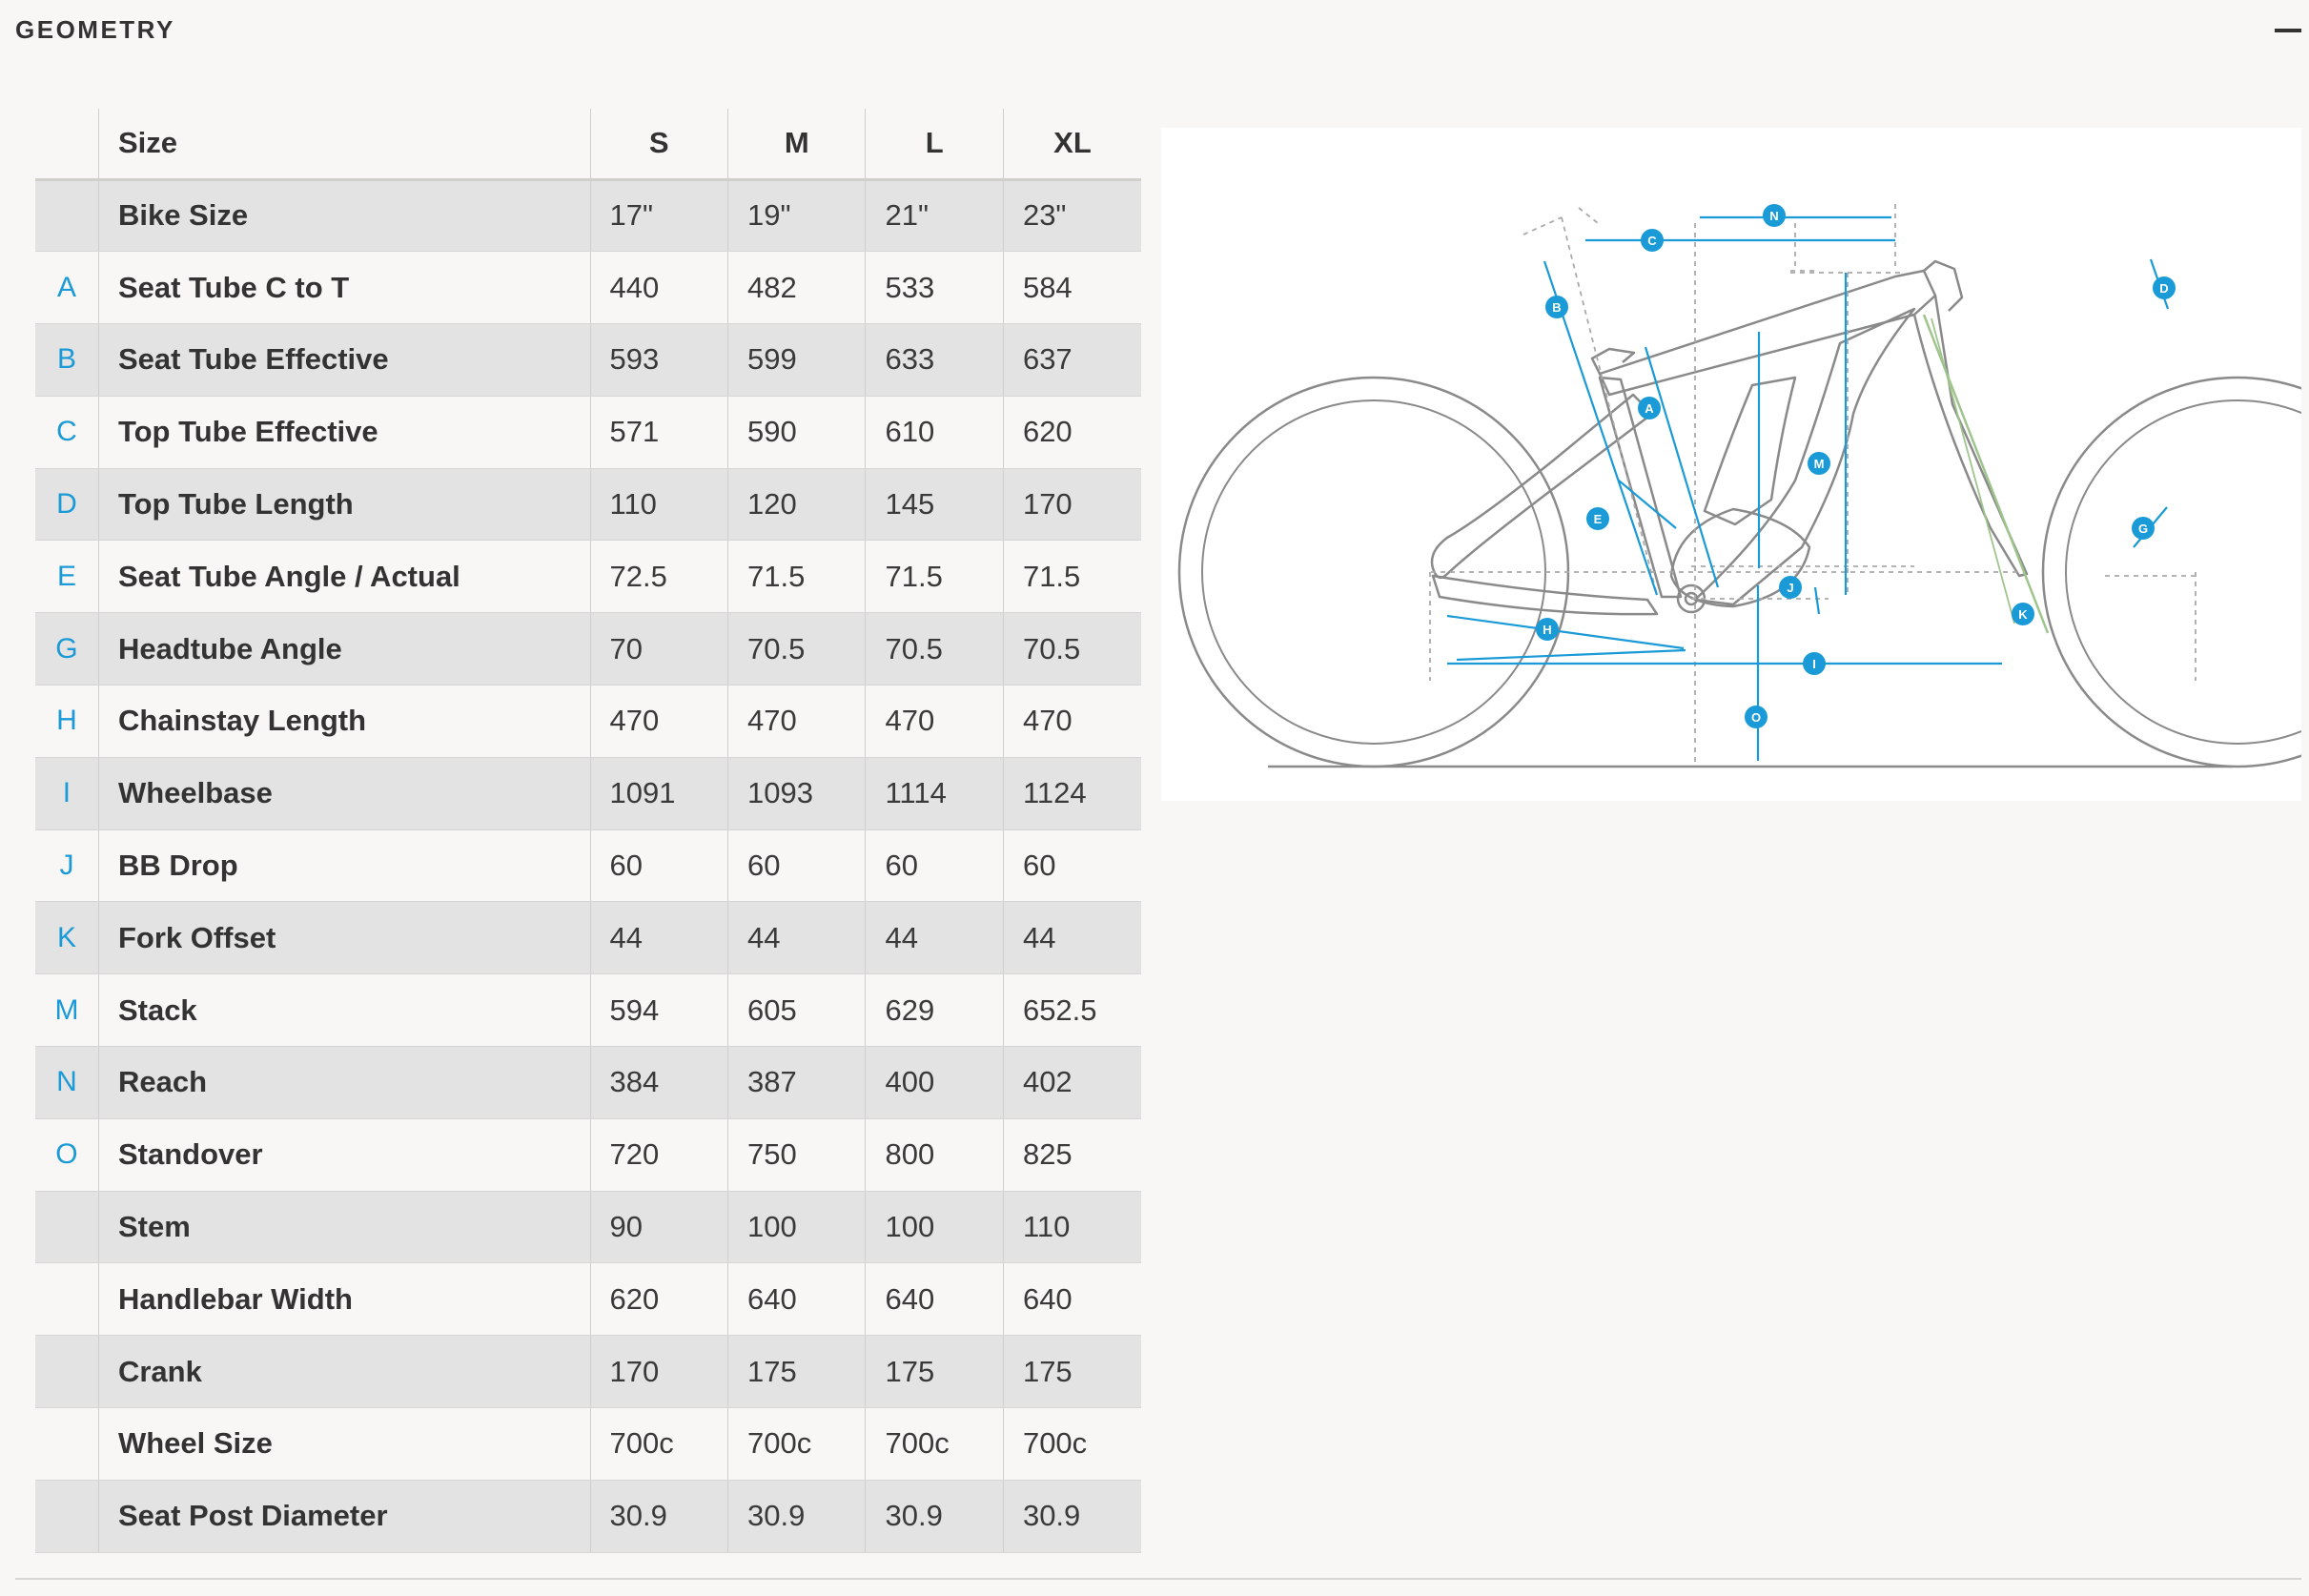 The height and width of the screenshot is (1596, 2309). I want to click on row-name: Seat Tube Angle / Actual, so click(343, 577).